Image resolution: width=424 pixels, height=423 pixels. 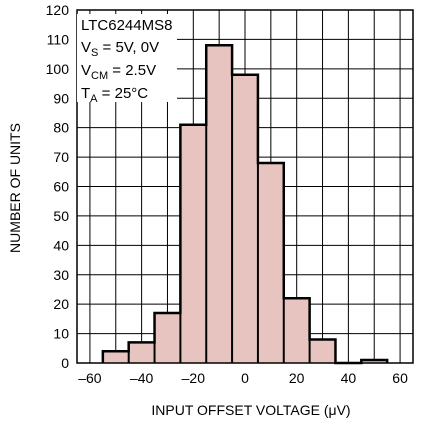 I want to click on part-number-label: LTC6244MS8, so click(x=126, y=25).